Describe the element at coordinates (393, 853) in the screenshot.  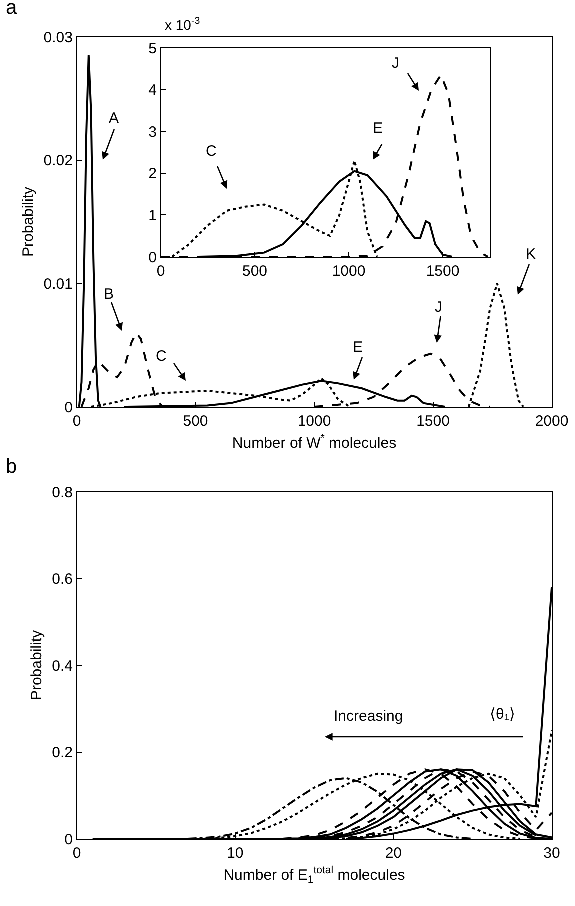
I see `x-tick-label: 20` at that location.